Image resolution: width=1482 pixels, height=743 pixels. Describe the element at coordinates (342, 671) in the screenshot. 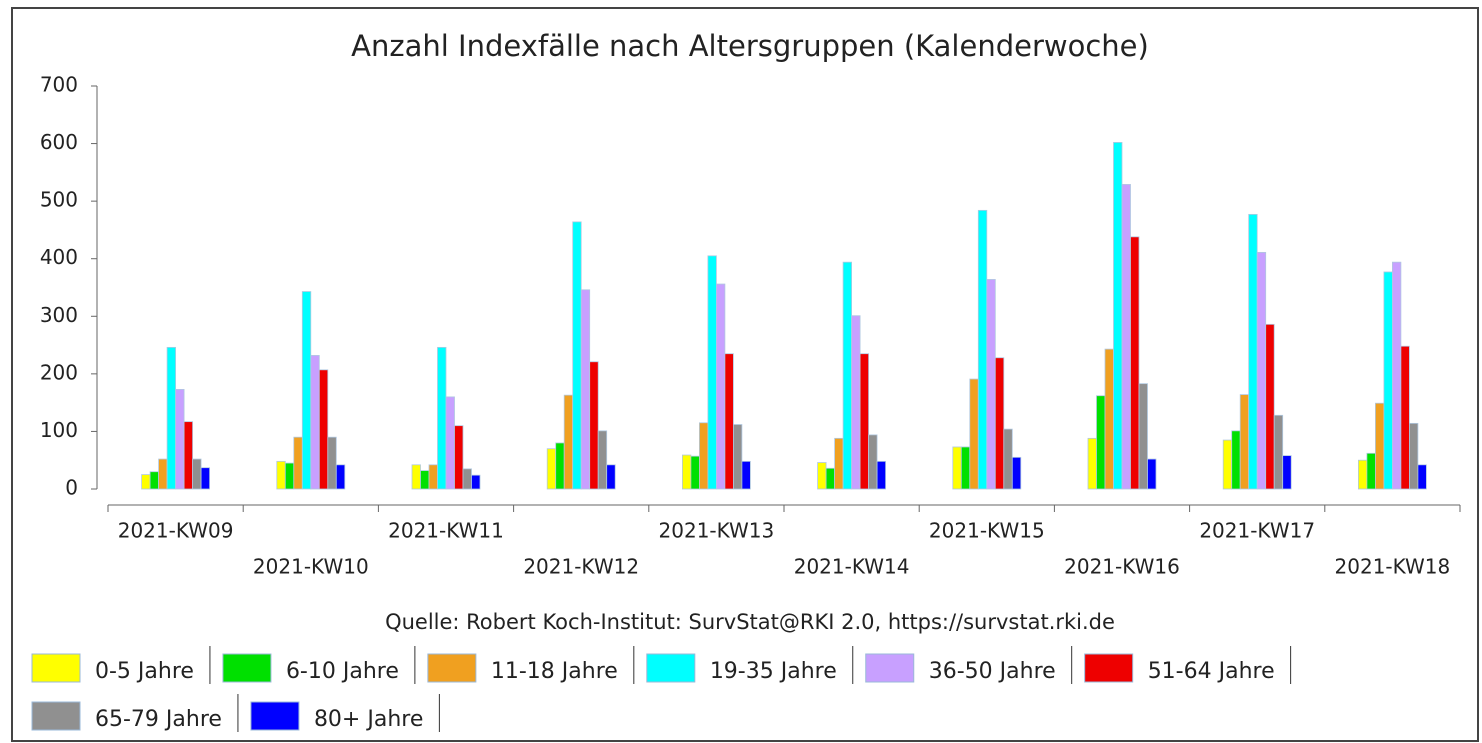

I see `legend-label: 6-10 Jahre` at that location.